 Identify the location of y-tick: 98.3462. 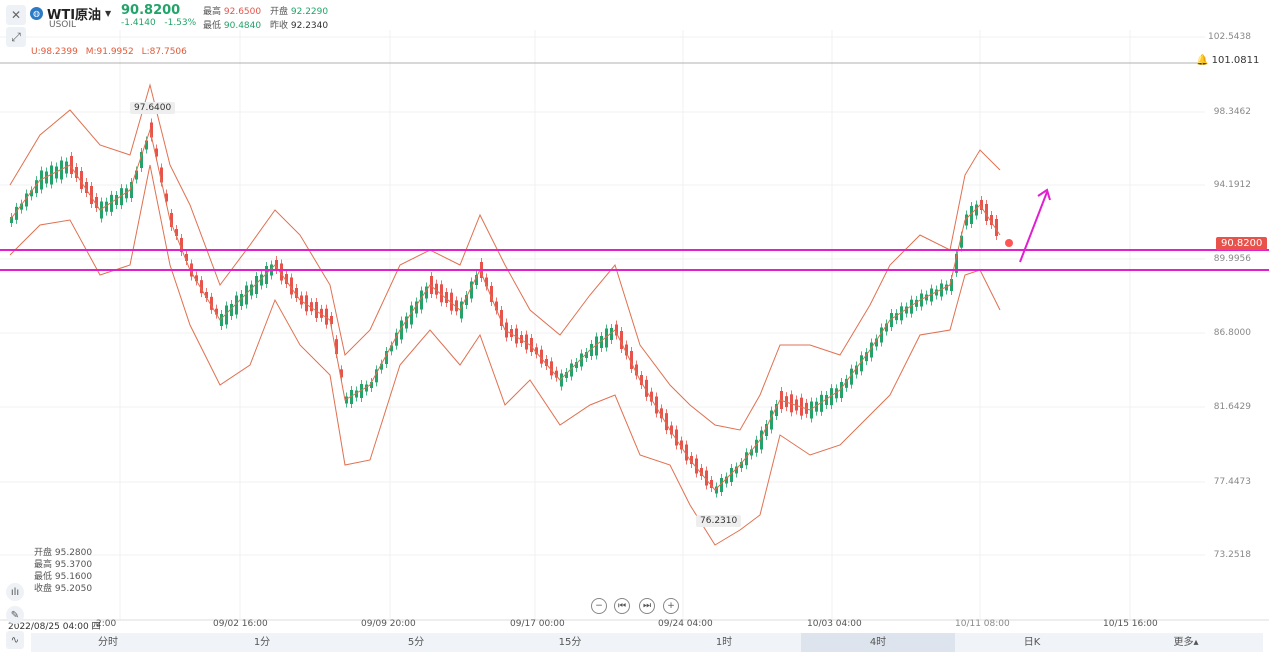
(1232, 112).